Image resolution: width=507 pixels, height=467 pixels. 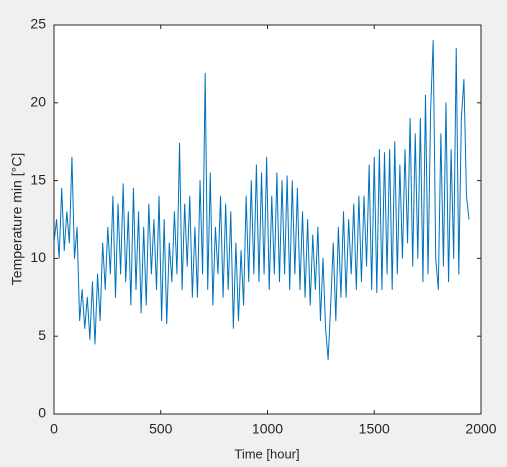 I want to click on x-tick-label: 500, so click(x=161, y=429).